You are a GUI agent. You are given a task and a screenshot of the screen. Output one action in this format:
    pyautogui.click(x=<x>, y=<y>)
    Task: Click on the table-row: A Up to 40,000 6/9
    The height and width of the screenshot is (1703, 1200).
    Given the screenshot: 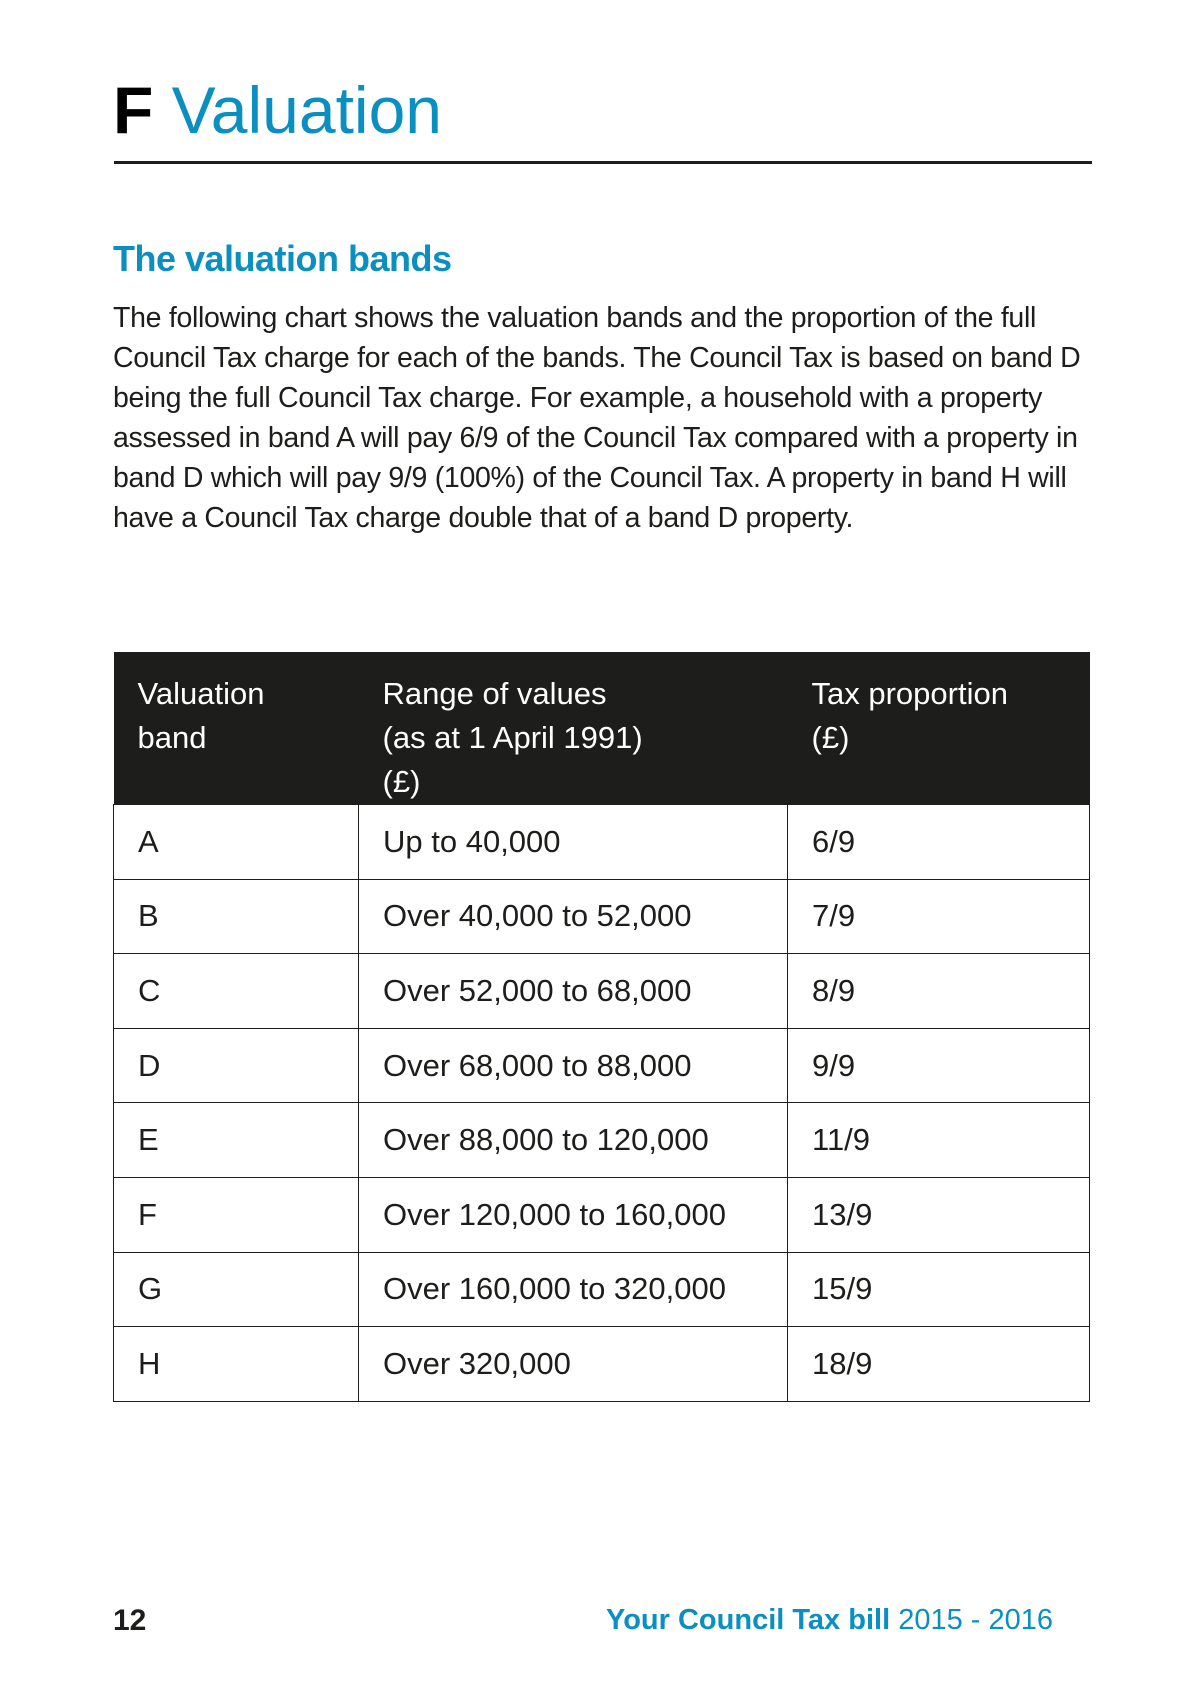 What is the action you would take?
    pyautogui.click(x=601, y=842)
    